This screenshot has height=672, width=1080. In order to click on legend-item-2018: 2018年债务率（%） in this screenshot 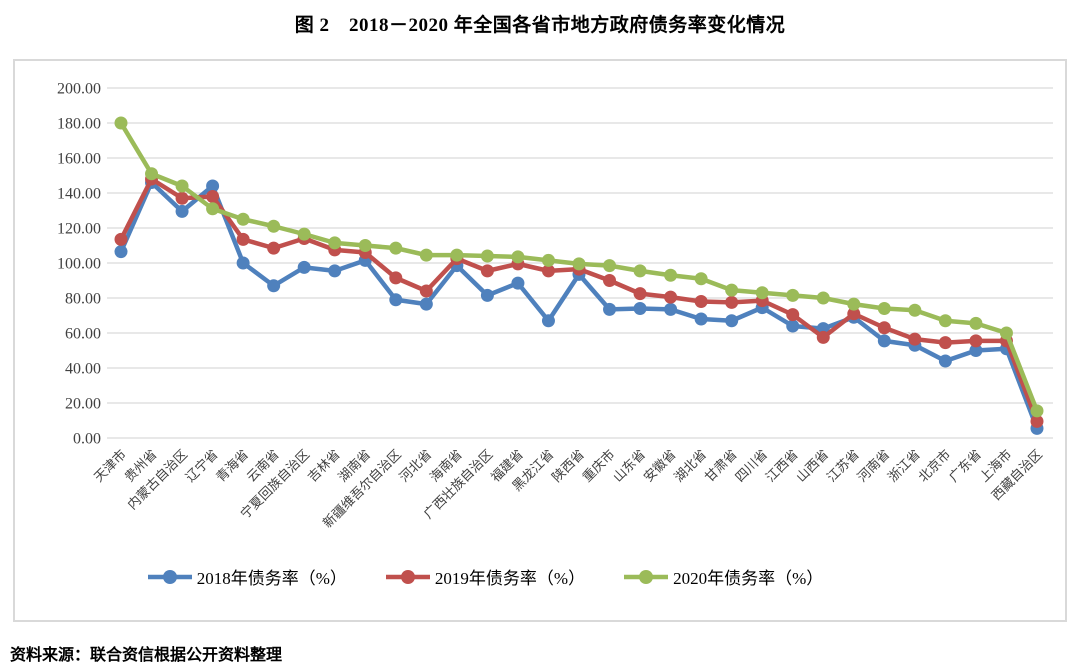, I will do `click(247, 576)`.